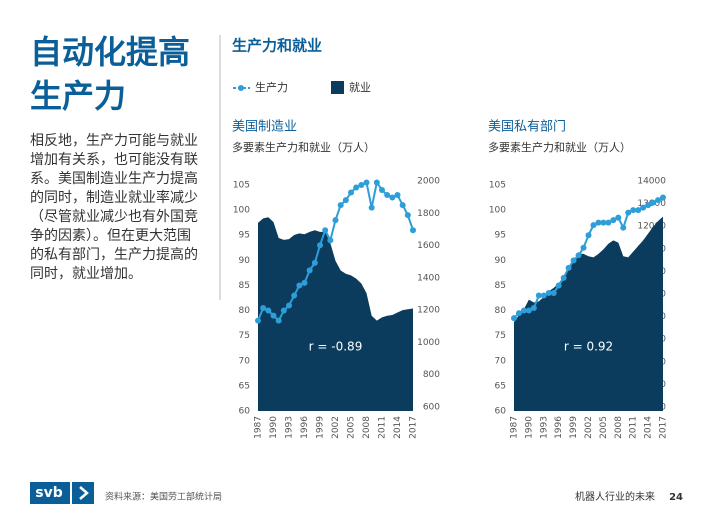 The image size is (717, 515). What do you see at coordinates (290, 427) in the screenshot?
I see `x-tick-label: 1993` at bounding box center [290, 427].